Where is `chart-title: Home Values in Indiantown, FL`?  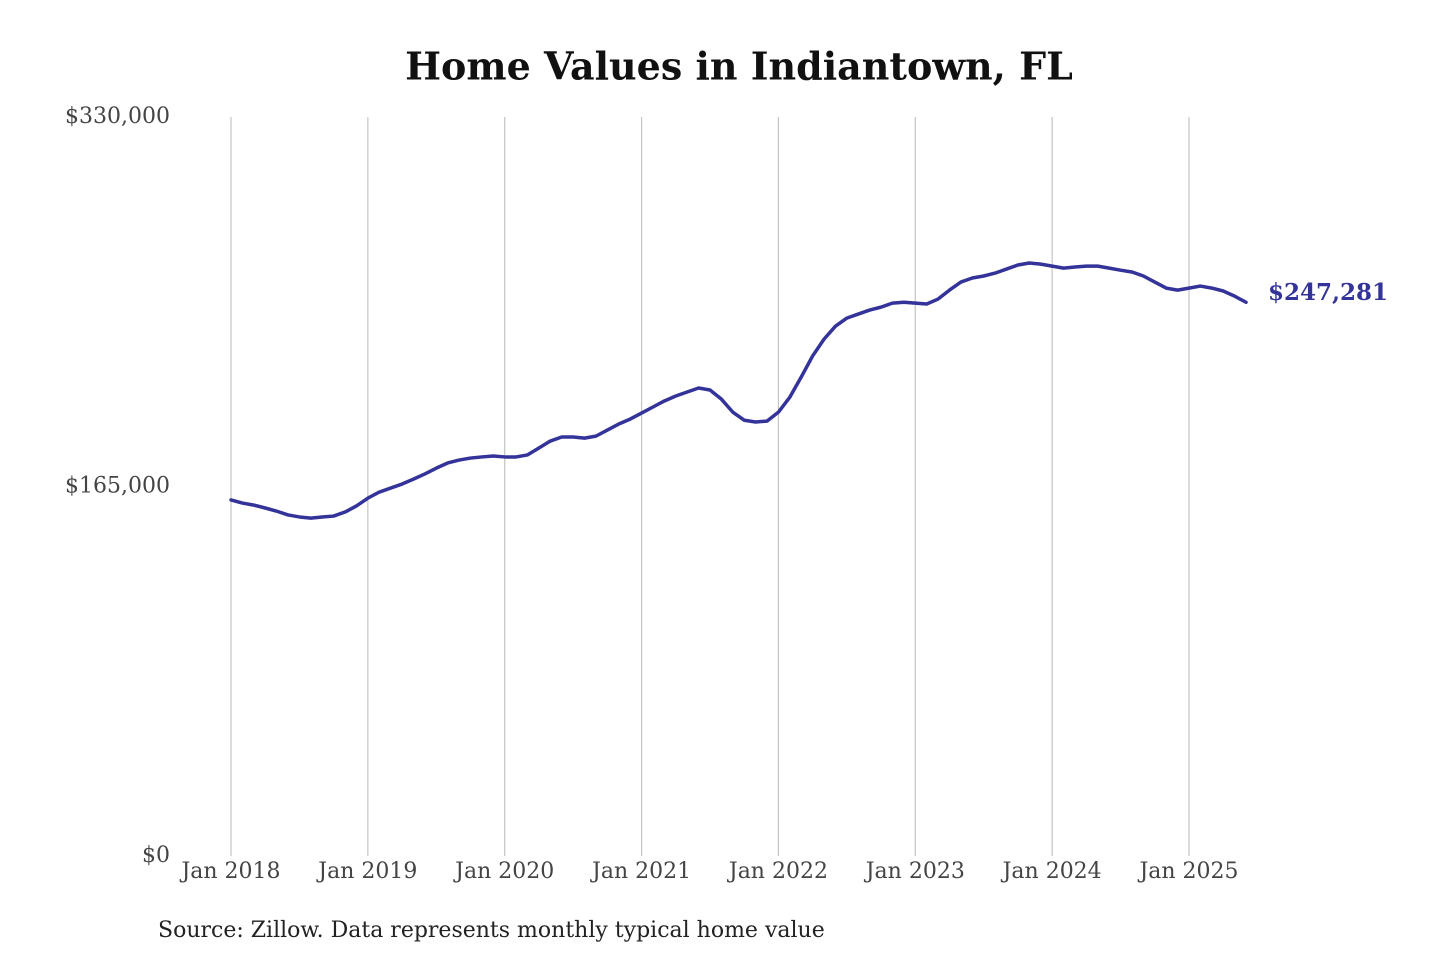
chart-title: Home Values in Indiantown, FL is located at coordinates (739, 66).